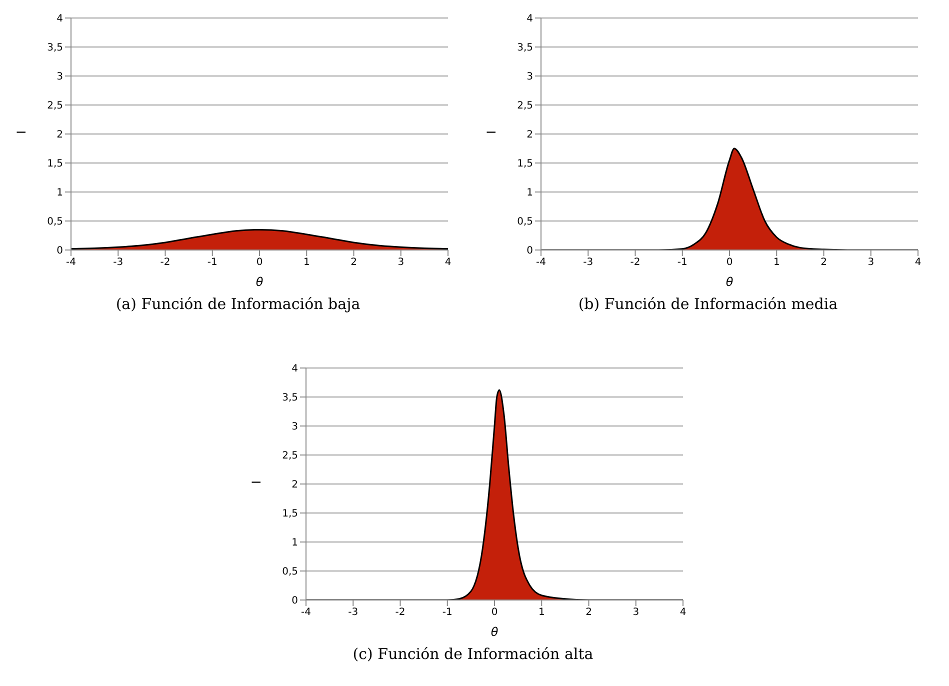  I want to click on text: (c) Función de Información alta, so click(473, 654).